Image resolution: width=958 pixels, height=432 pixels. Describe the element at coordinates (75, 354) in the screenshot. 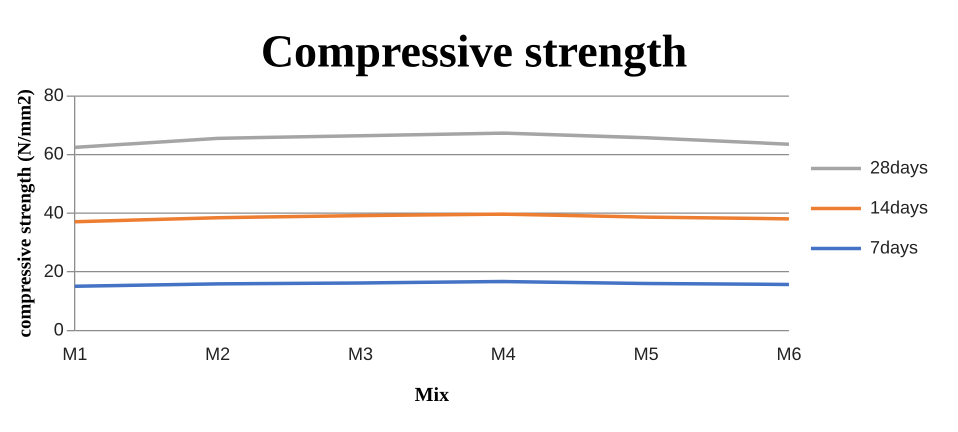

I see `x-tick-label: M1` at that location.